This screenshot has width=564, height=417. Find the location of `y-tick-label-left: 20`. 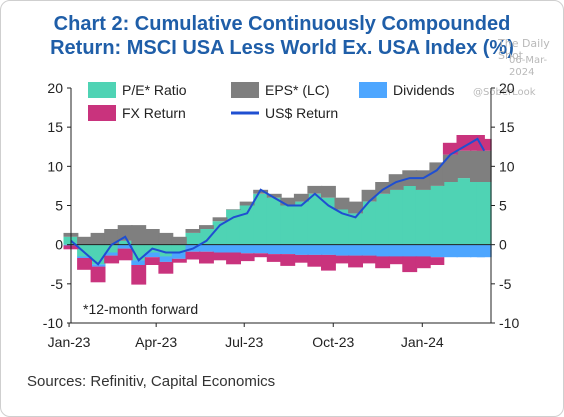

y-tick-label-left: 20 is located at coordinates (55, 88).